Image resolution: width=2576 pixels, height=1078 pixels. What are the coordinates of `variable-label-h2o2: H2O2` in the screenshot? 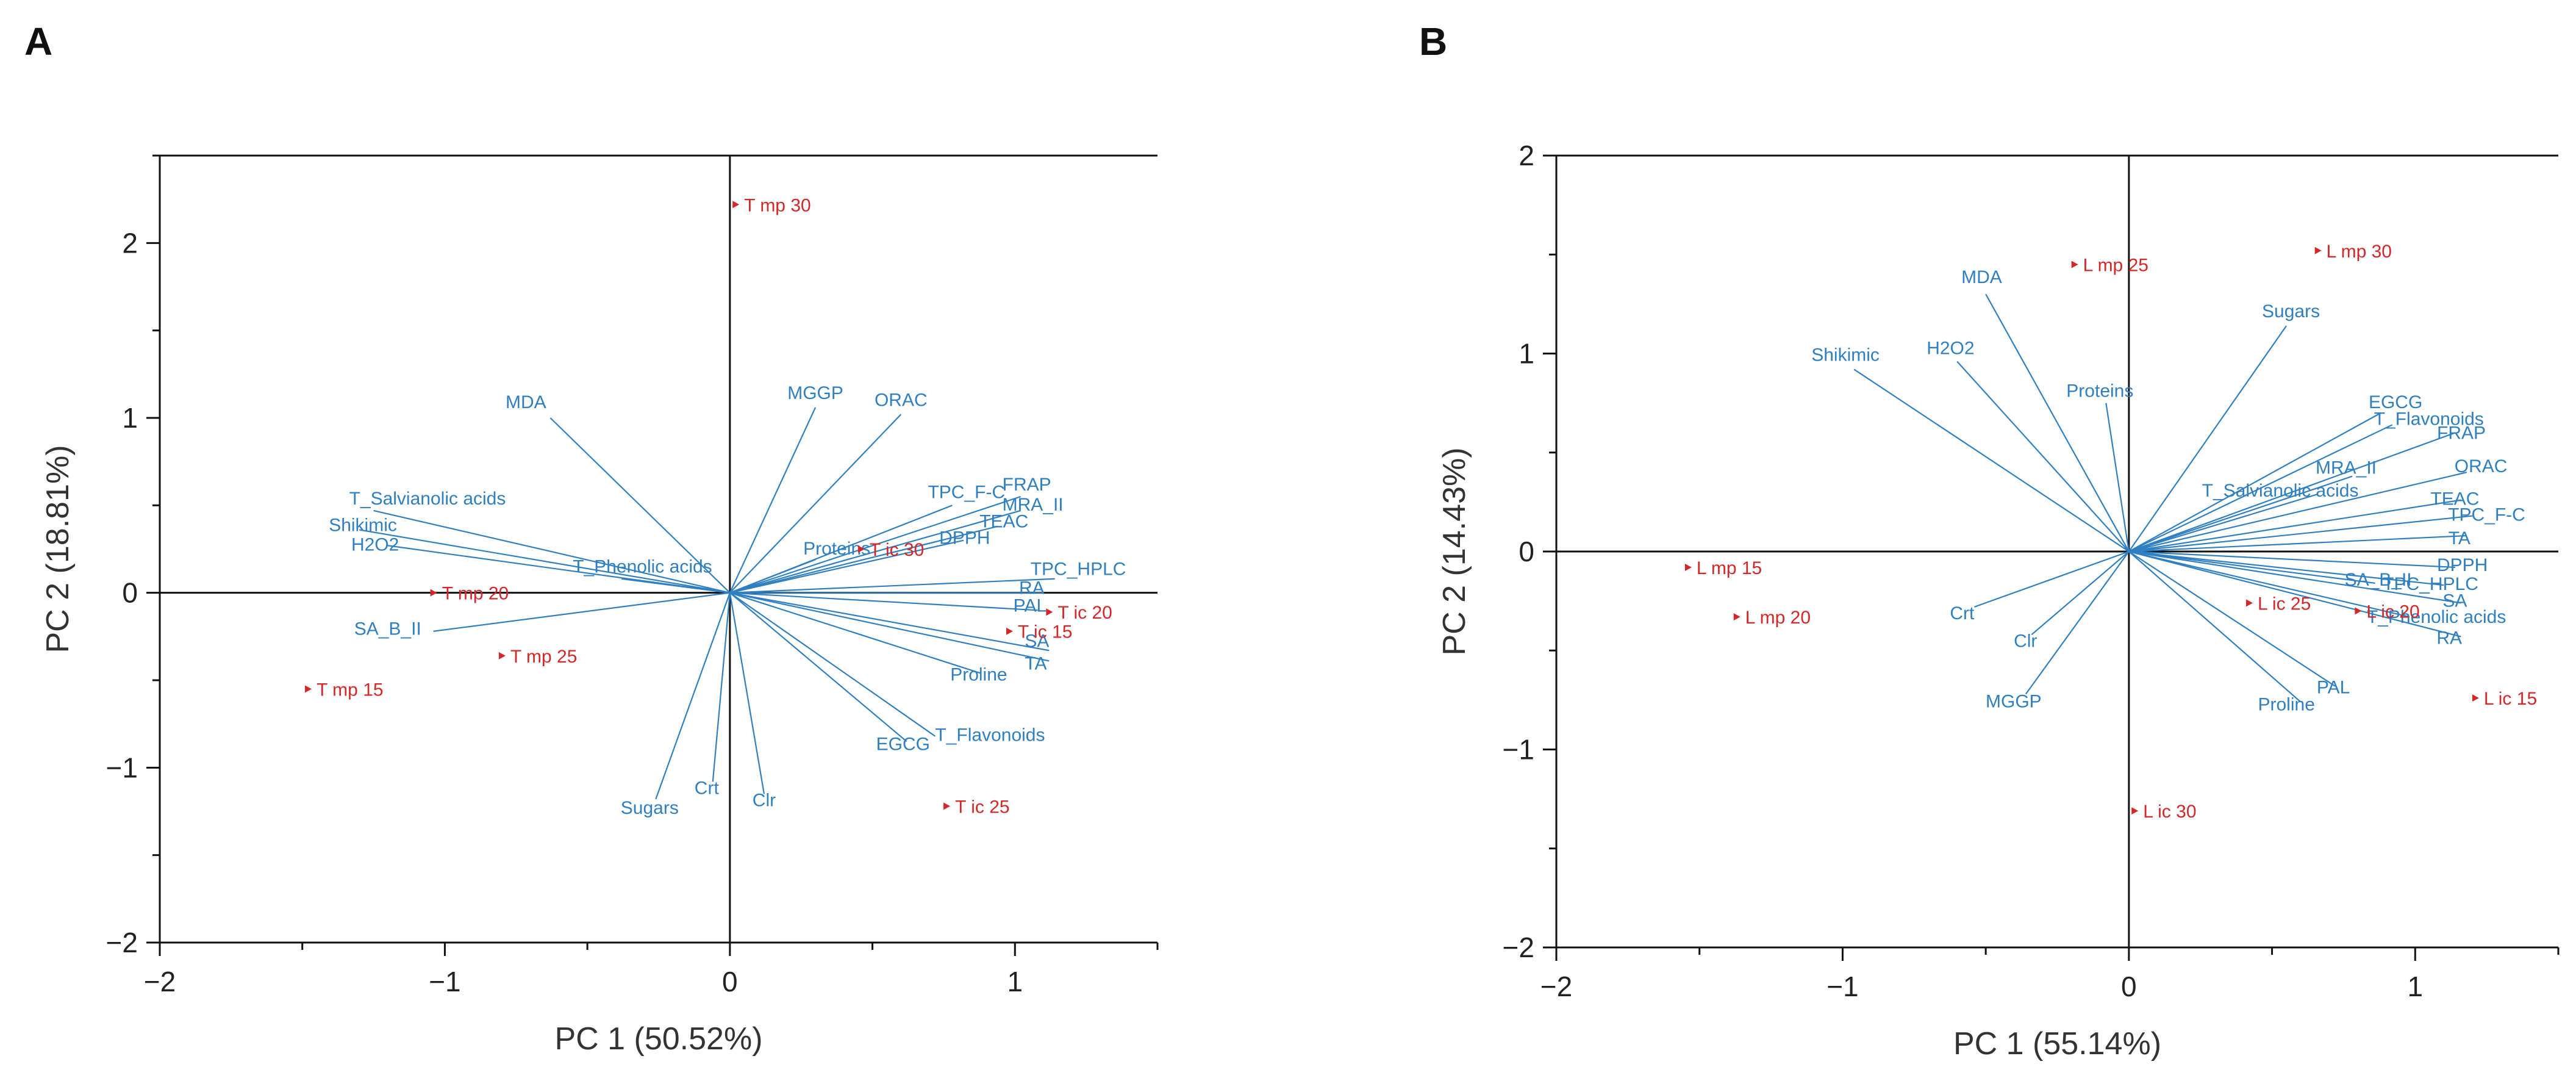 It's located at (375, 544).